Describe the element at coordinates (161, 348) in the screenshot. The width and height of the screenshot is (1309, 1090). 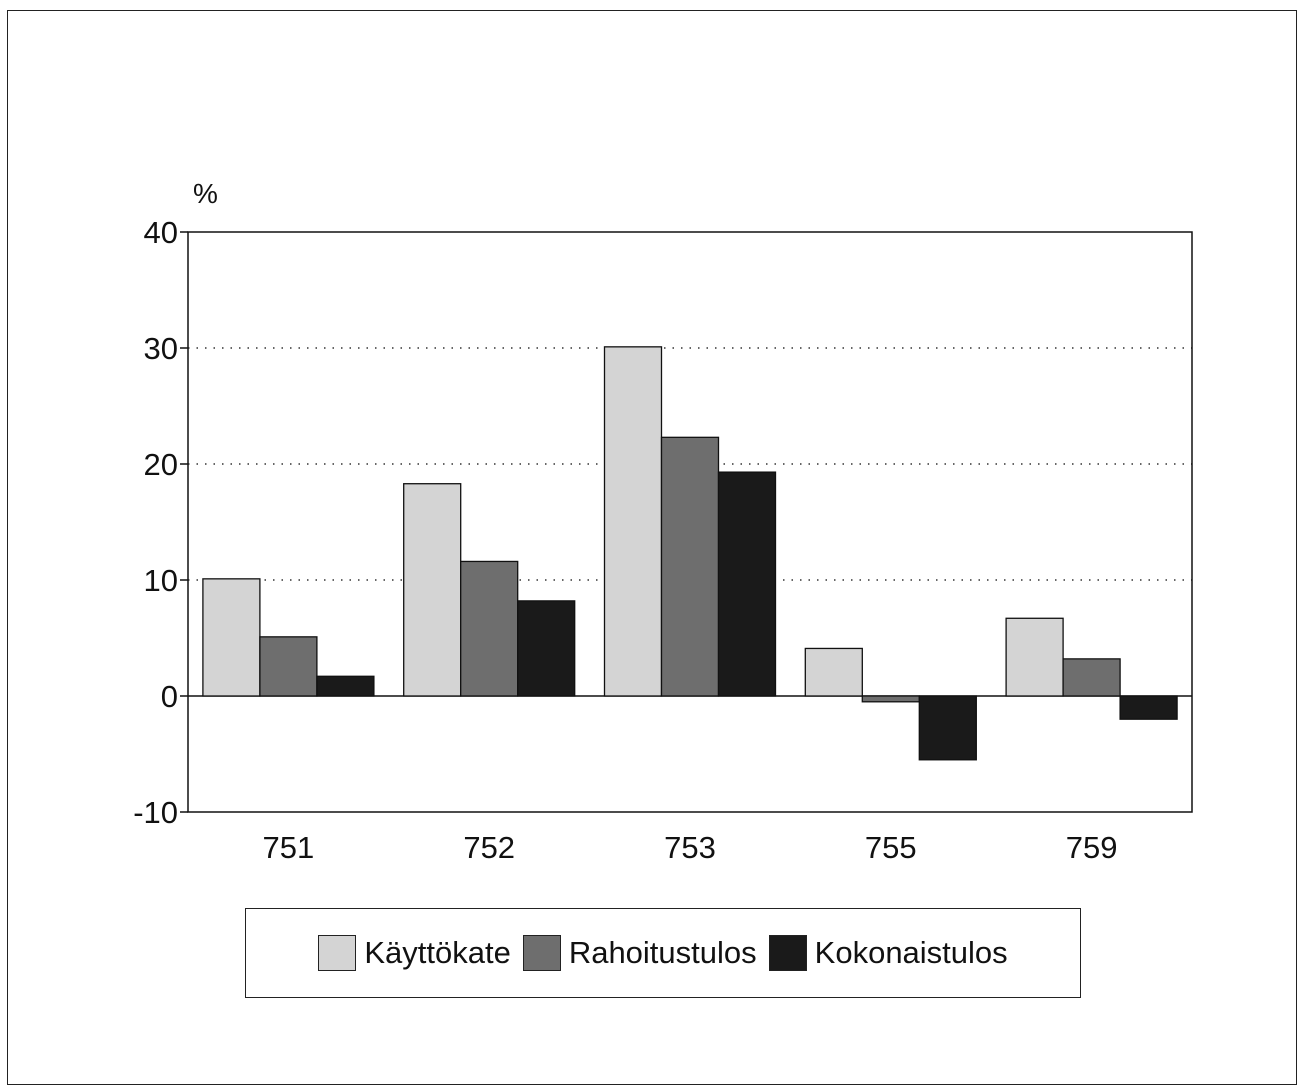
I see `y-tick-label: 30` at that location.